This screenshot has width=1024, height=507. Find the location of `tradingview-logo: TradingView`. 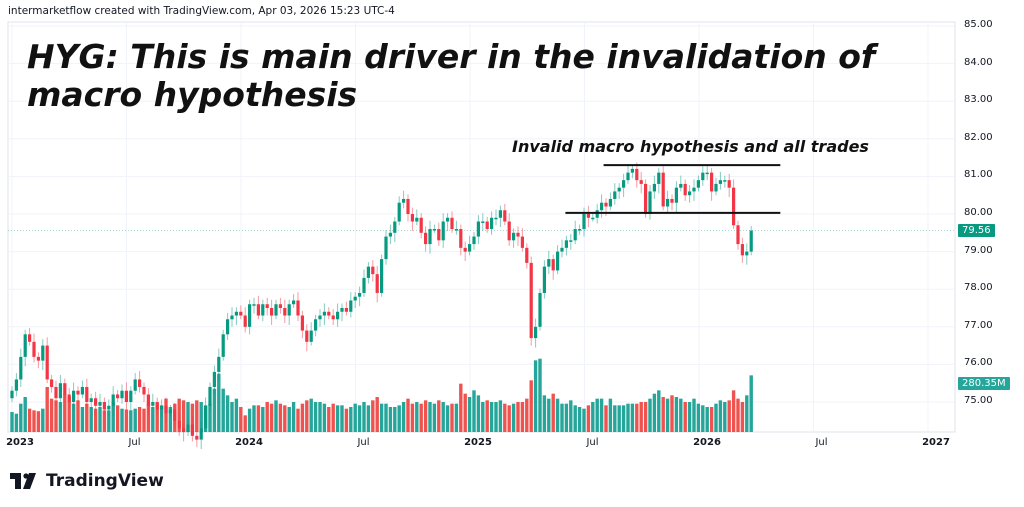

tradingview-logo: TradingView is located at coordinates (87, 481).